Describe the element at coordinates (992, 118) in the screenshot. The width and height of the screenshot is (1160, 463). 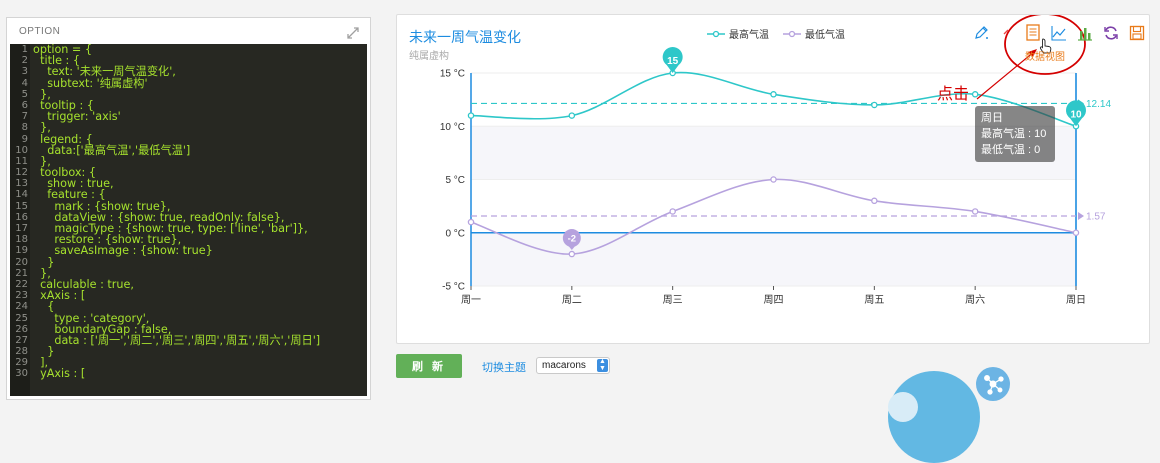
I see `tooltip-category: 周日` at that location.